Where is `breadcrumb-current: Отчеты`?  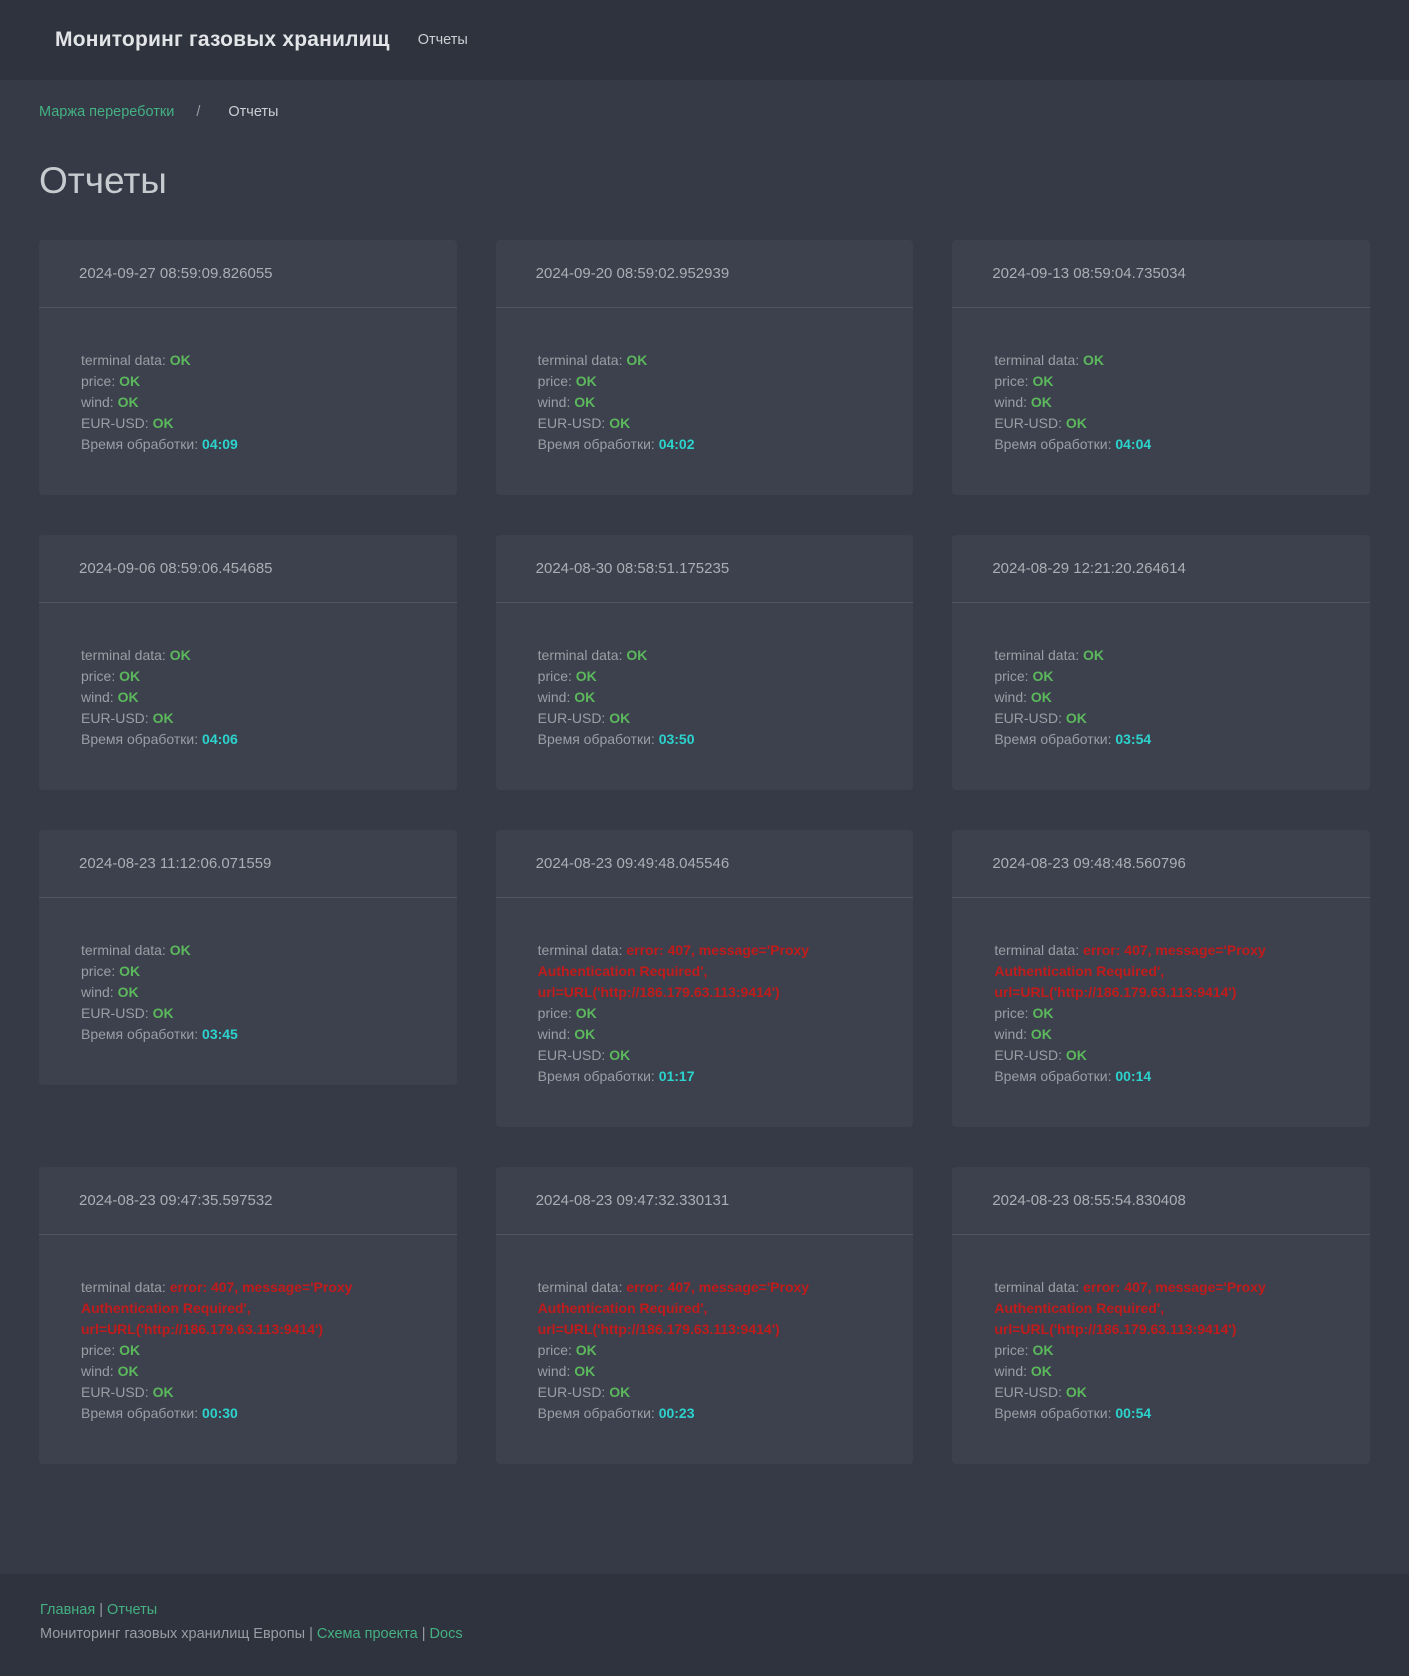 breadcrumb-current: Отчеты is located at coordinates (253, 112).